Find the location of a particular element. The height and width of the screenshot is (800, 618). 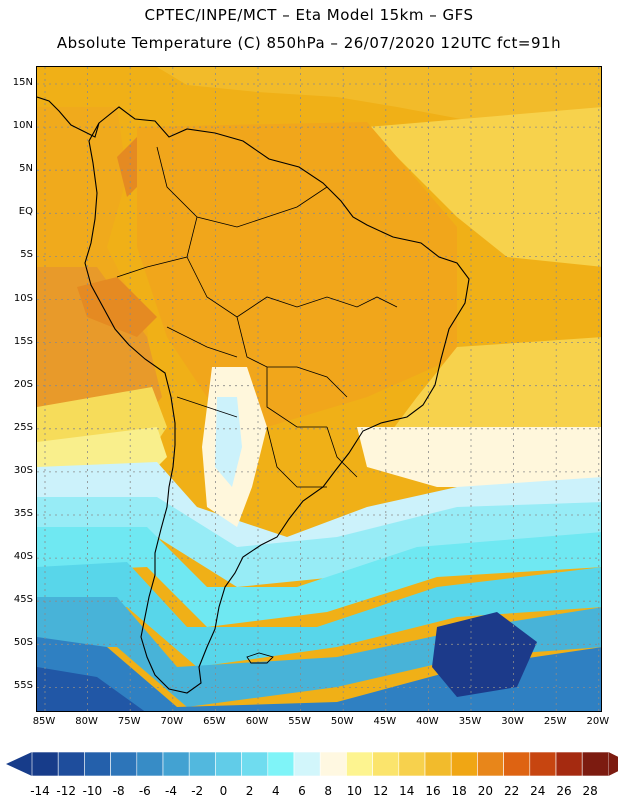

colorbar-tick: -2 is located at coordinates (197, 791).